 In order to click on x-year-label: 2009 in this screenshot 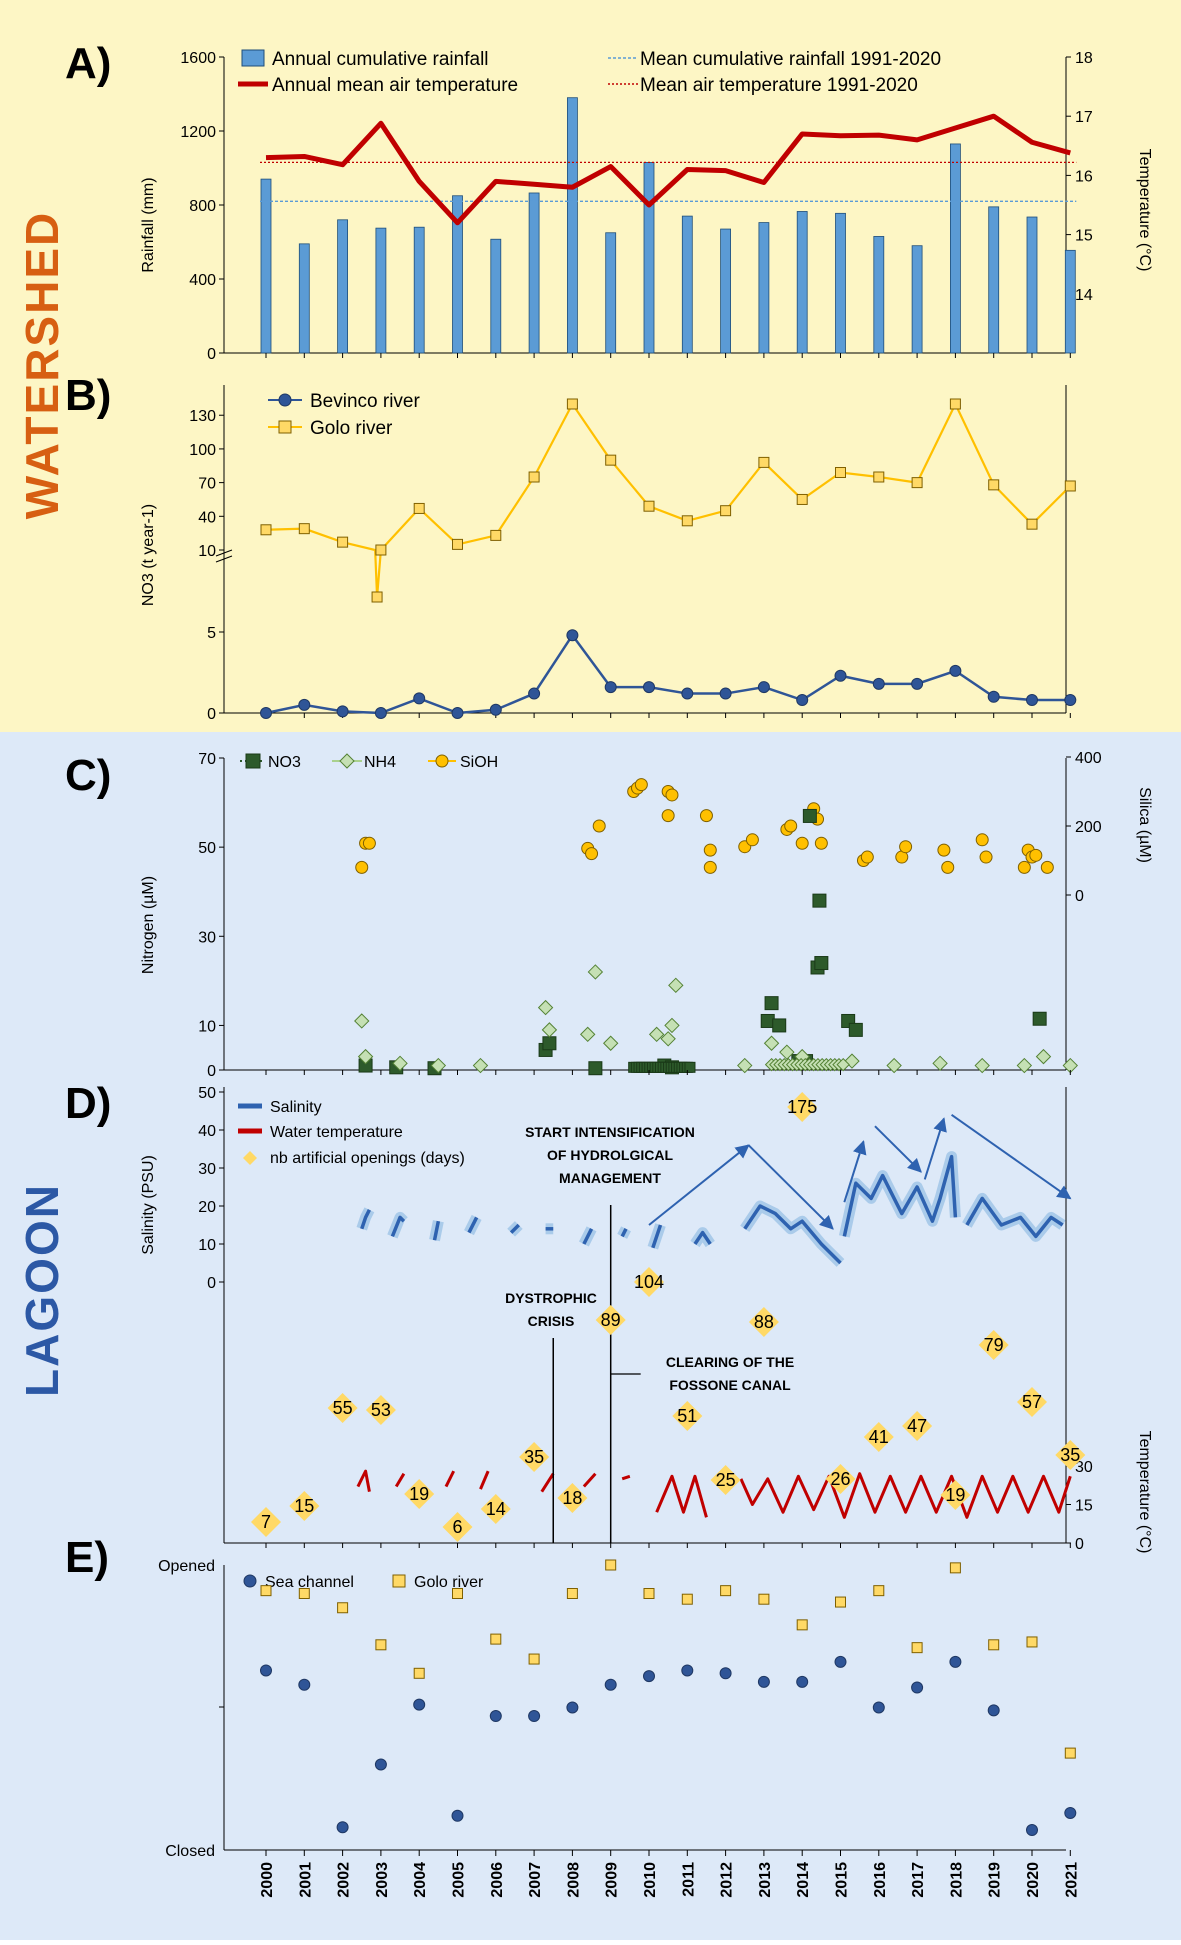, I will do `click(612, 1880)`.